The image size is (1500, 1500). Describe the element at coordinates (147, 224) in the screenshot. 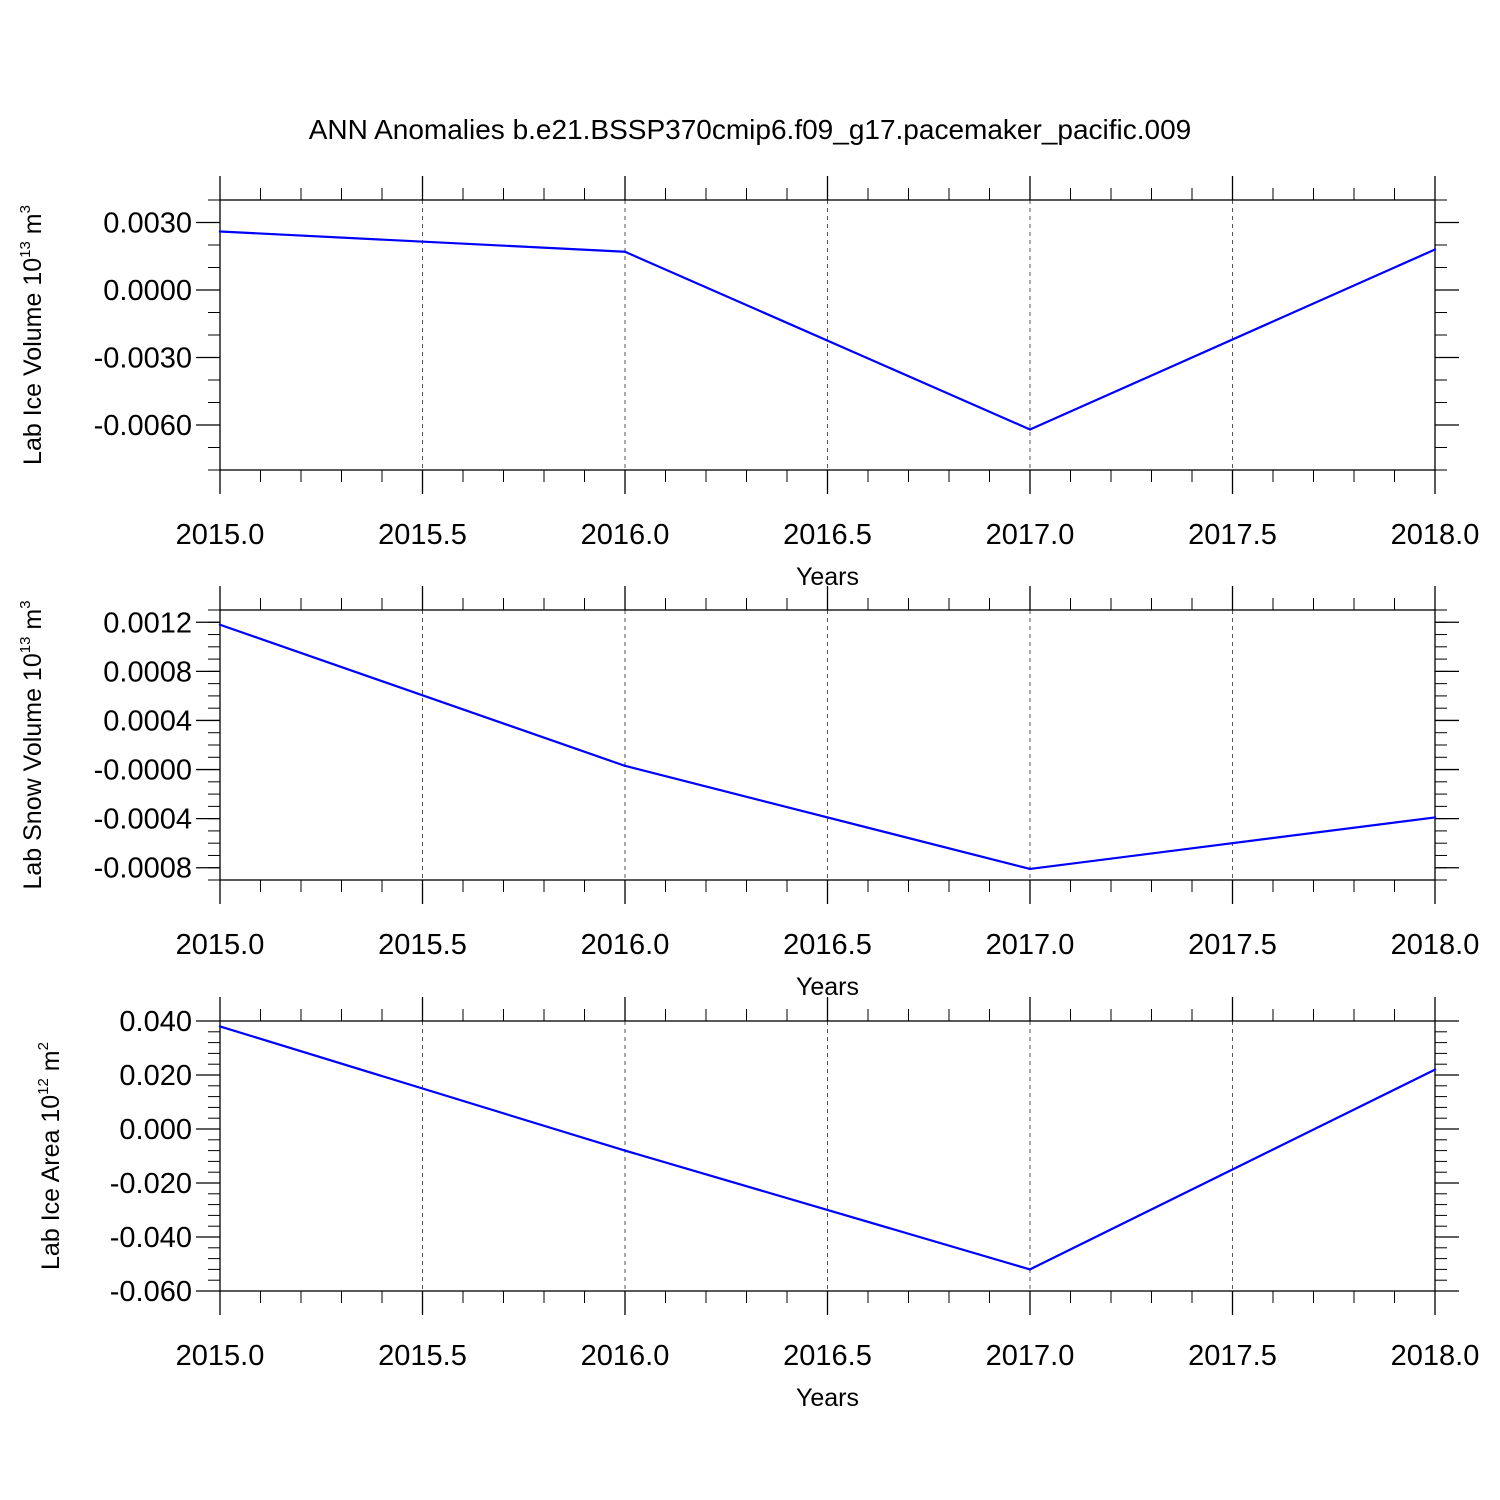

I see `y-tick-label: 0.0030` at that location.